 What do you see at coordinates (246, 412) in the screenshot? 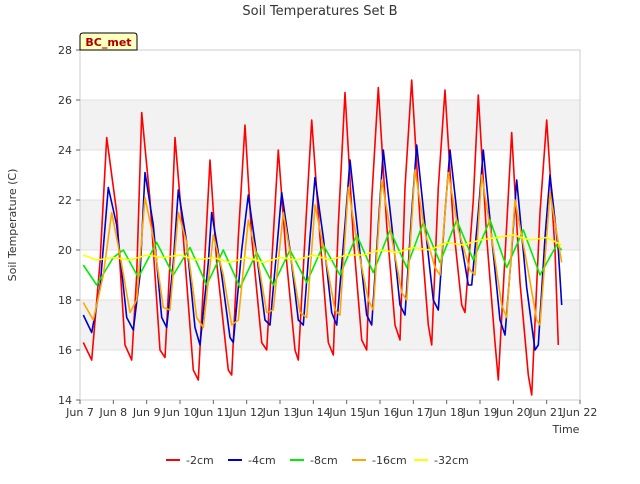
I see `x-tick-label: Jun 12` at bounding box center [246, 412].